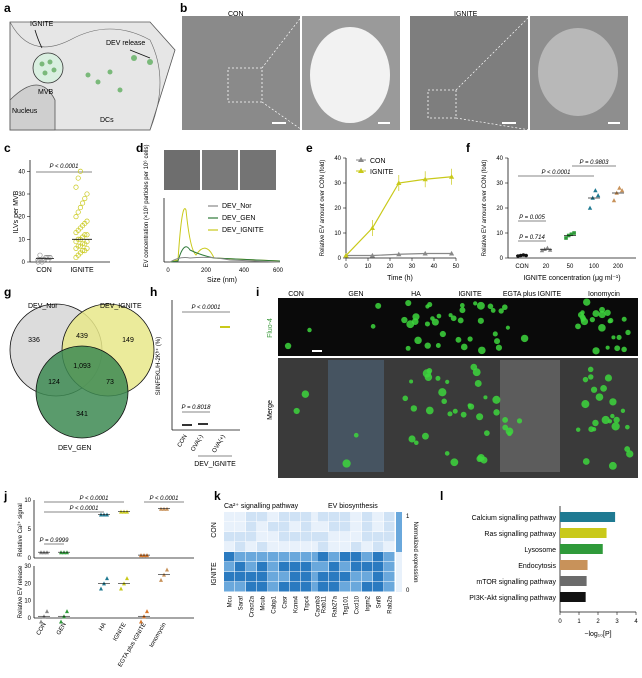 The width and height of the screenshot is (642, 678). I want to click on f-xtick-label: 100, so click(594, 267).